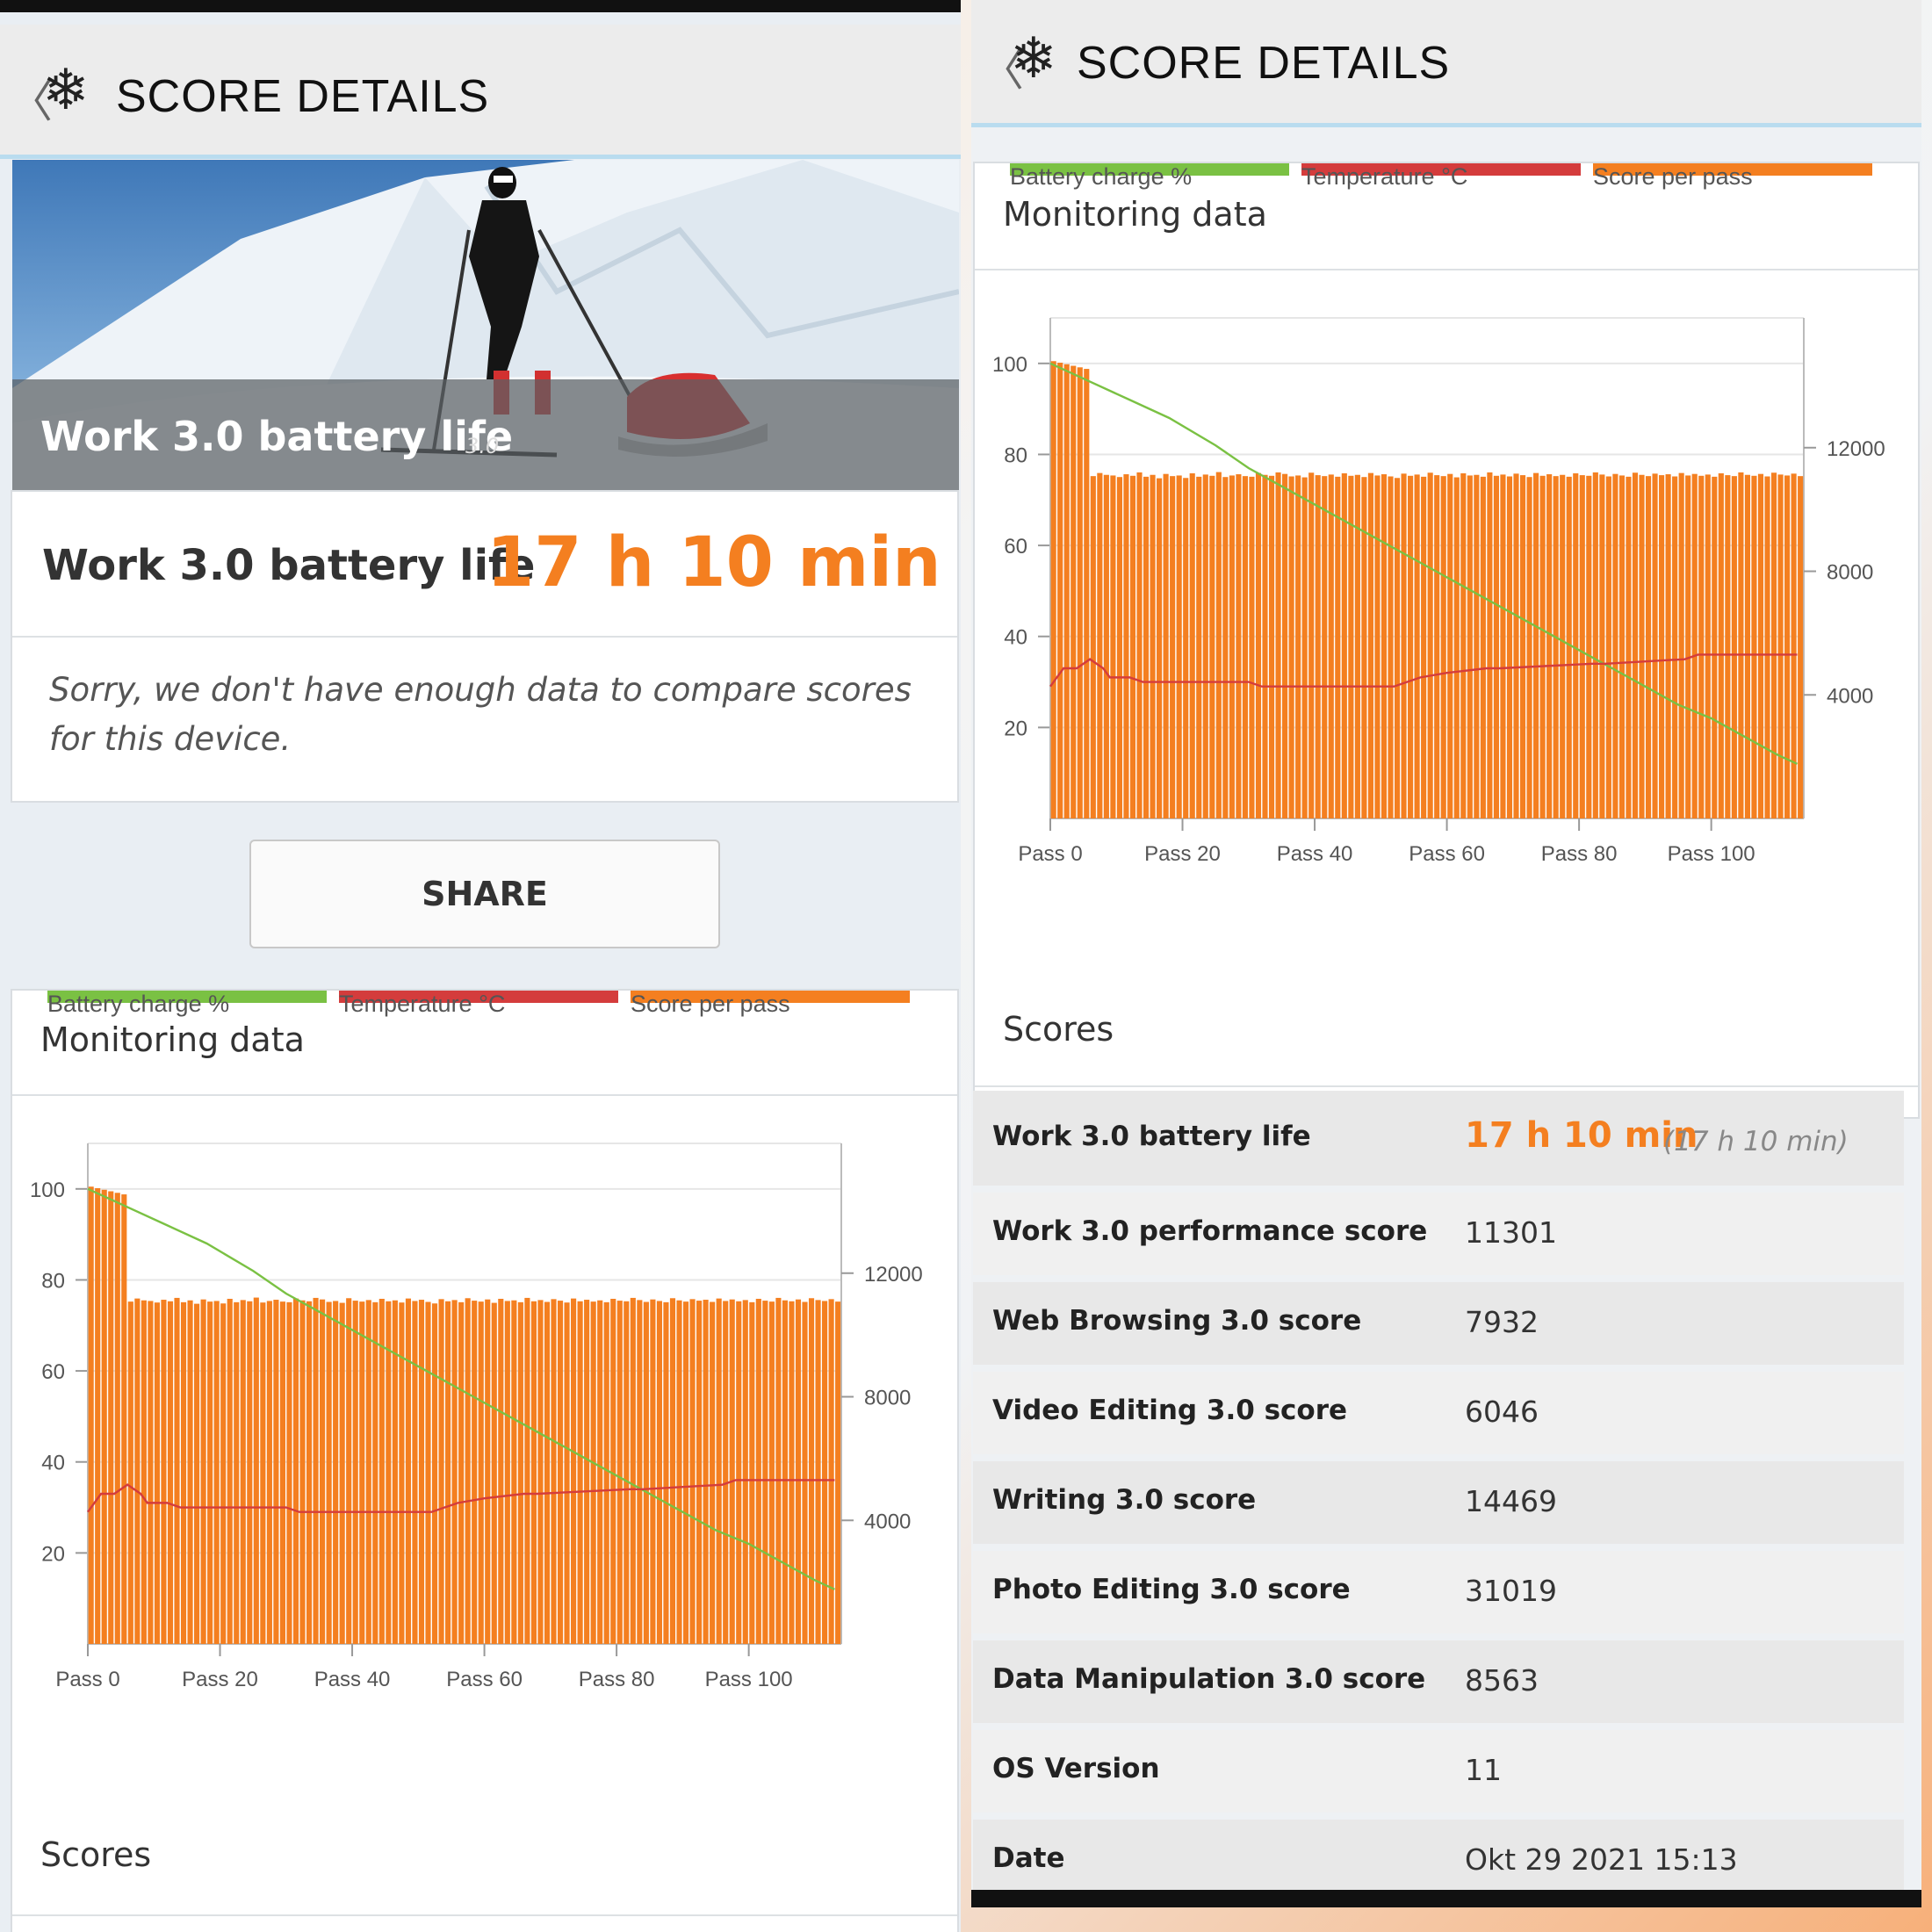 The height and width of the screenshot is (1932, 1932). Describe the element at coordinates (1756, 1141) in the screenshot. I see `score-value-secondary: (17 h 10 min)` at that location.